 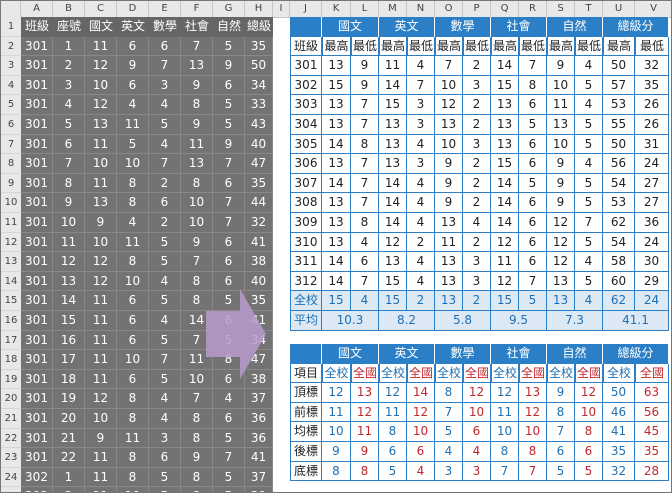 I want to click on row-header-5: 5, so click(x=11, y=105).